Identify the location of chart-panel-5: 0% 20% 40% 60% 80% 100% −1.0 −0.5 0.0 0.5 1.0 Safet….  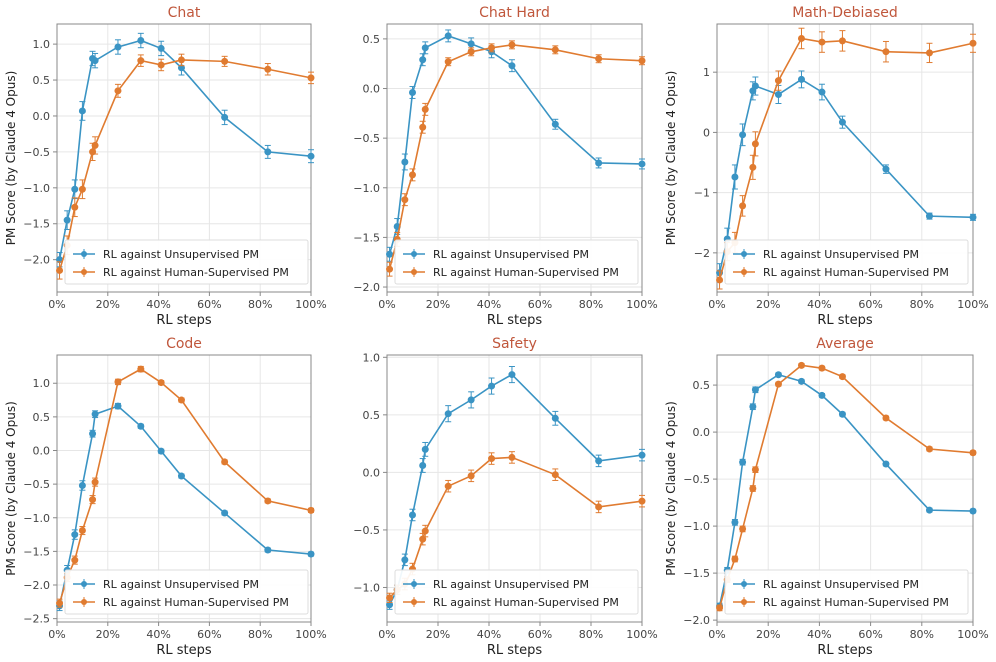
(505, 497).